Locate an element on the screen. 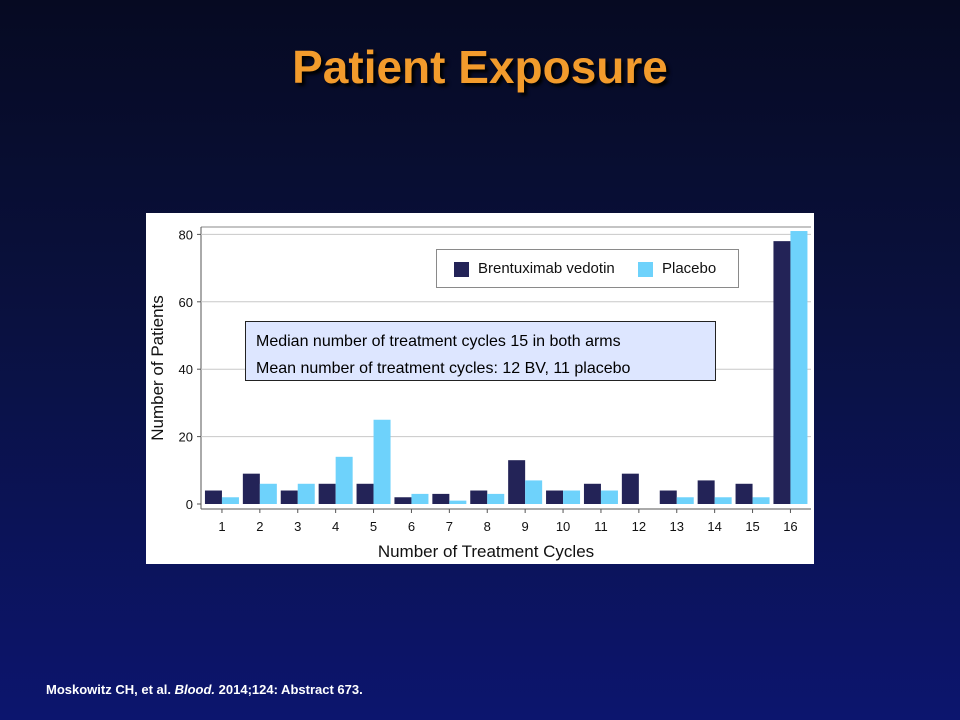 This screenshot has height=720, width=960. x-tick-label: 10 is located at coordinates (563, 526).